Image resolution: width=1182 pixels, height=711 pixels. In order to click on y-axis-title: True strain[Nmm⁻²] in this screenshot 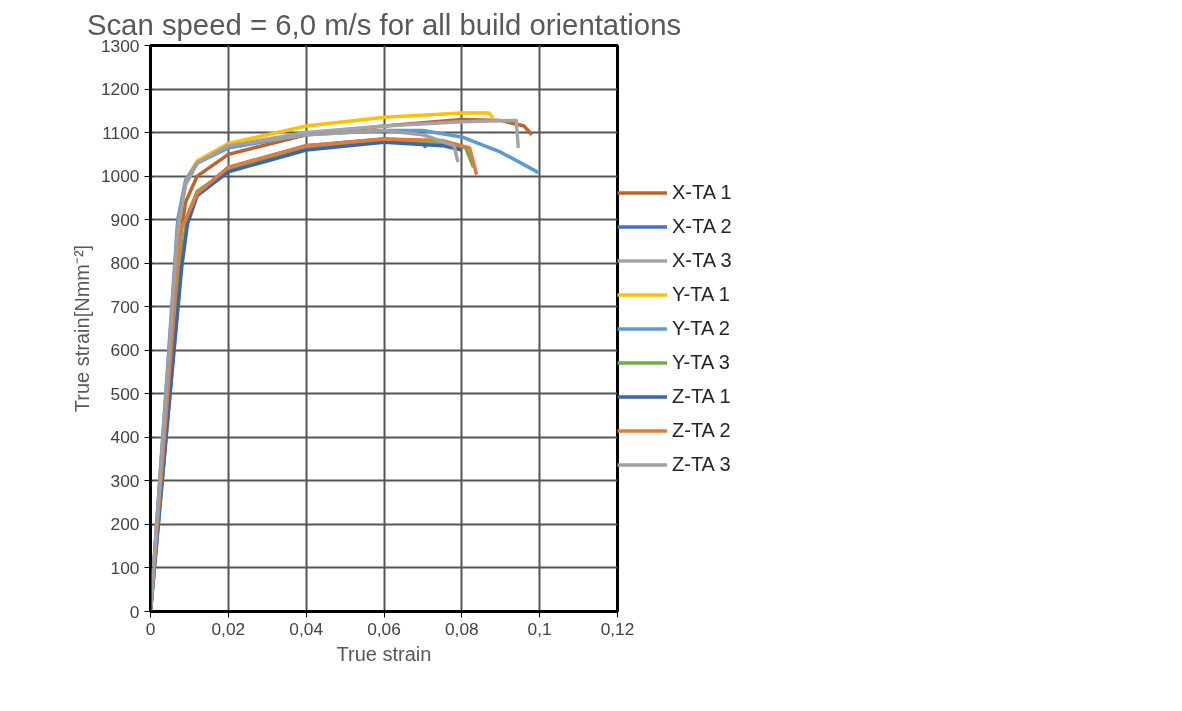, I will do `click(81, 328)`.